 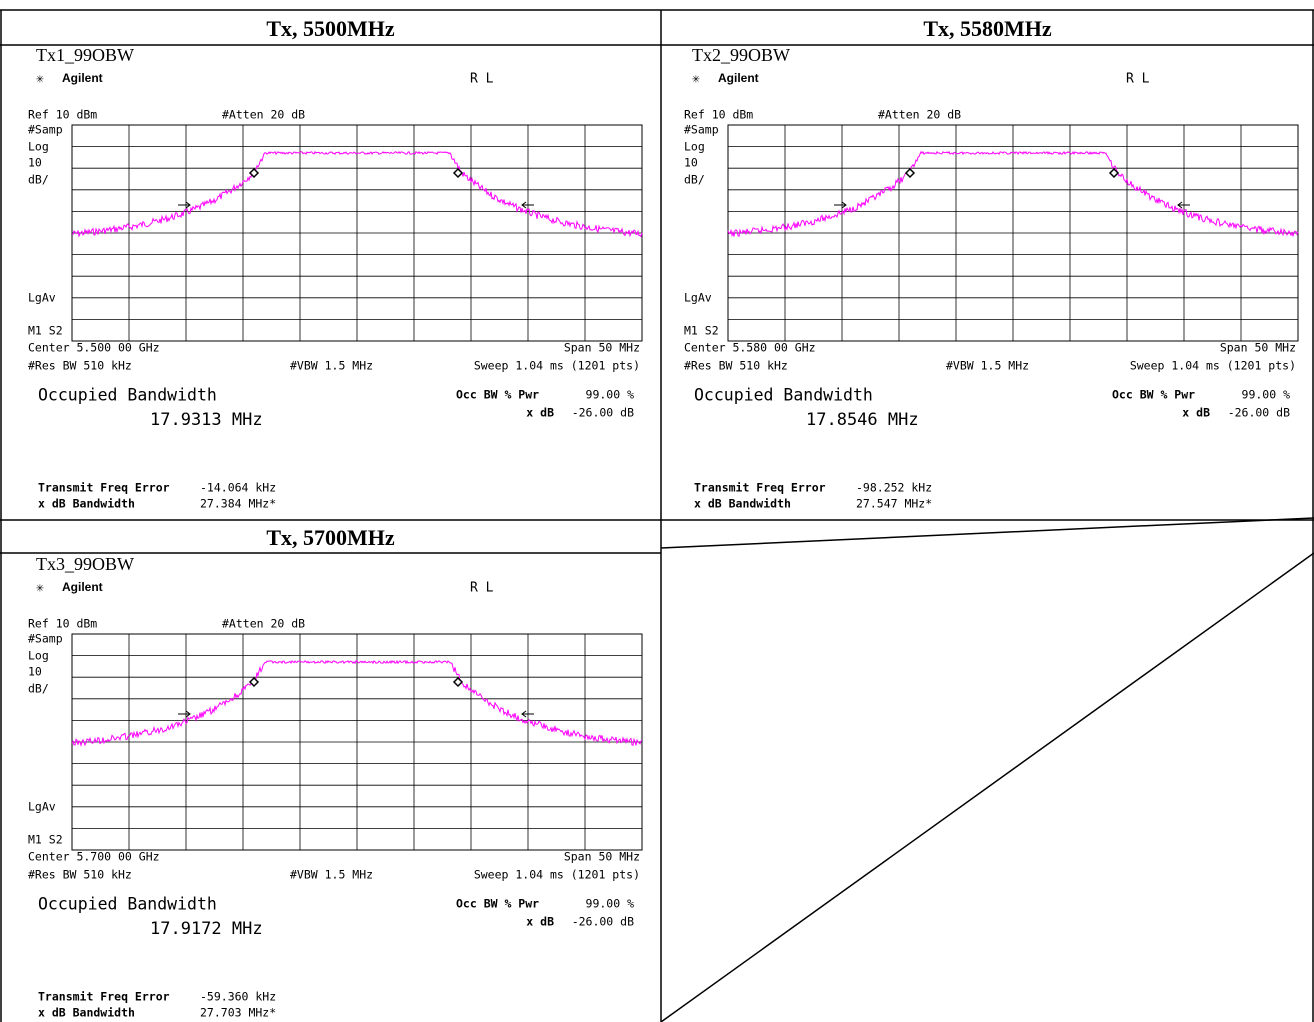 I want to click on watermark: Tx1_99OBW, so click(x=85, y=55).